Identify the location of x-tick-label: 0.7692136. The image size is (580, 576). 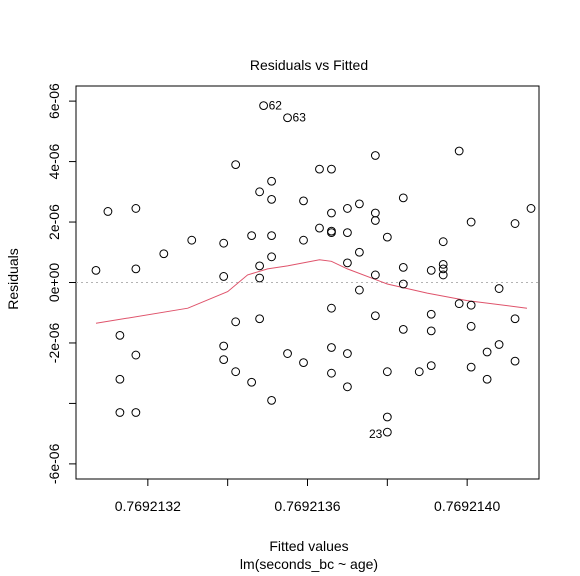
(307, 506).